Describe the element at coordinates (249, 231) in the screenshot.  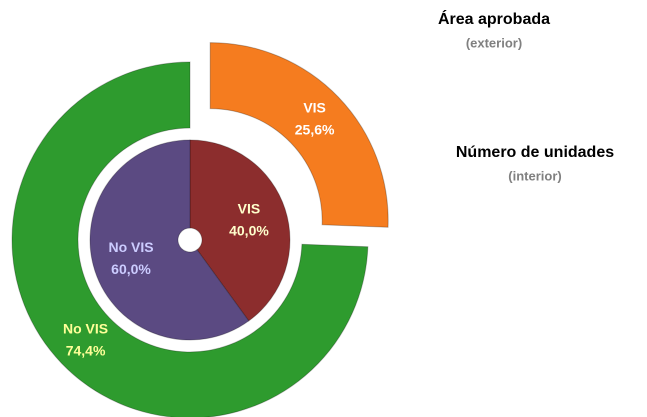
I see `slice-value-label: 40,0%` at that location.